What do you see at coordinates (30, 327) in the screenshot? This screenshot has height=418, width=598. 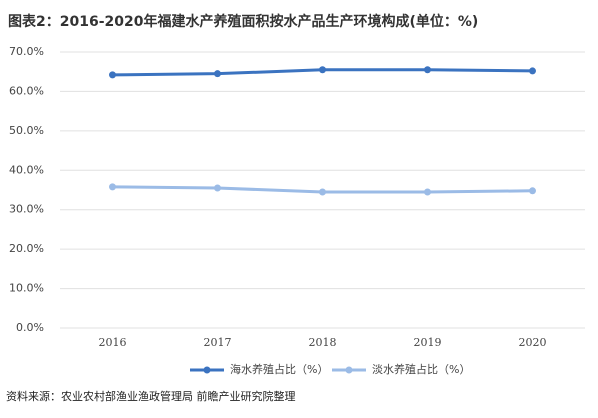 I see `y-tick-label: 0.0%` at bounding box center [30, 327].